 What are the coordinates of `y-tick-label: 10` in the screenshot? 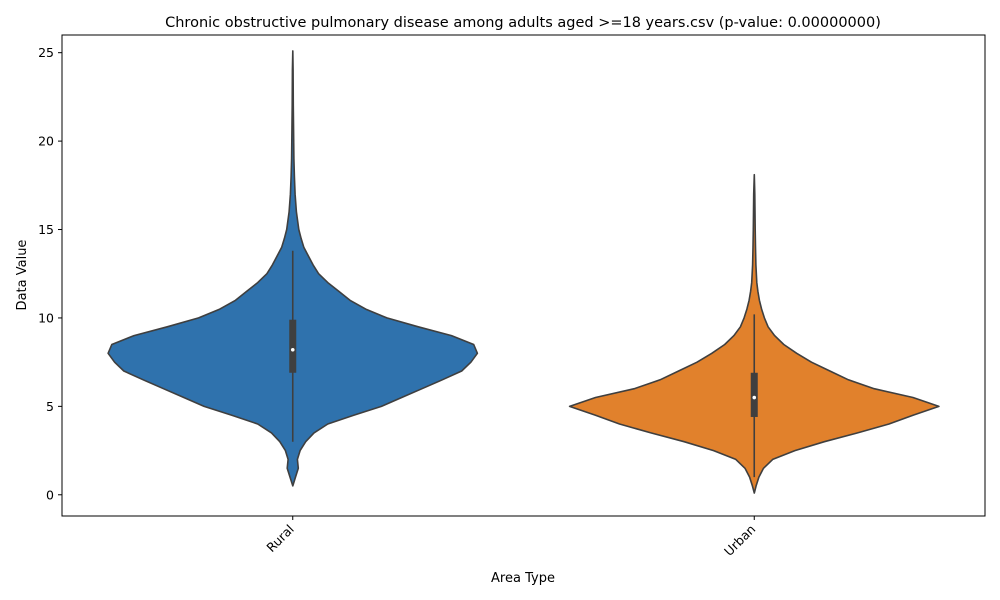 It's located at (46, 317).